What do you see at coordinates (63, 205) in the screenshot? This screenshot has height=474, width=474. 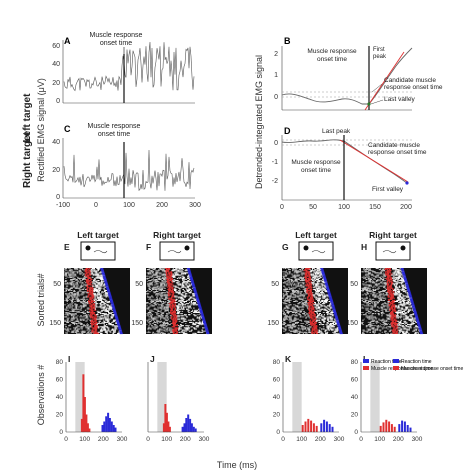 I see `xtick-c-m100: -100` at bounding box center [63, 205].